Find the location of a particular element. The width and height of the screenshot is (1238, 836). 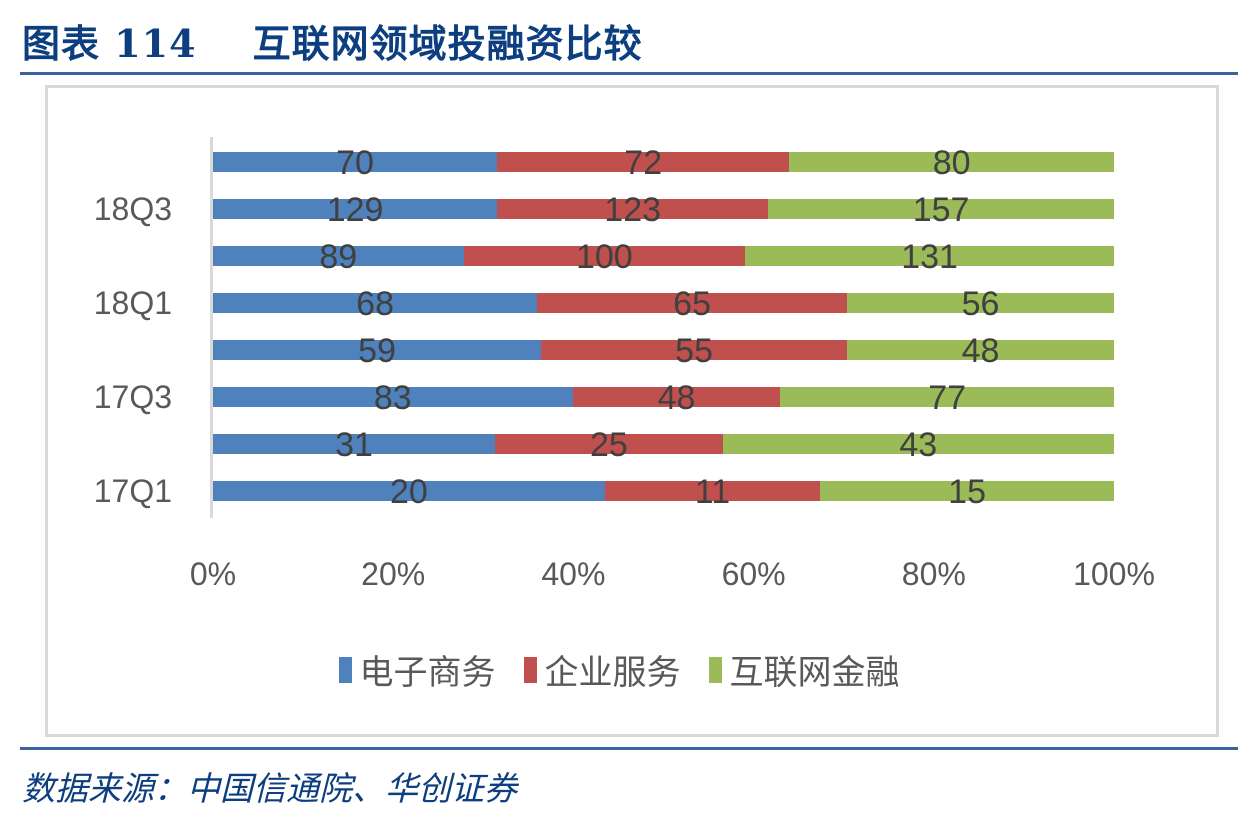

data-label: 157 is located at coordinates (941, 210).